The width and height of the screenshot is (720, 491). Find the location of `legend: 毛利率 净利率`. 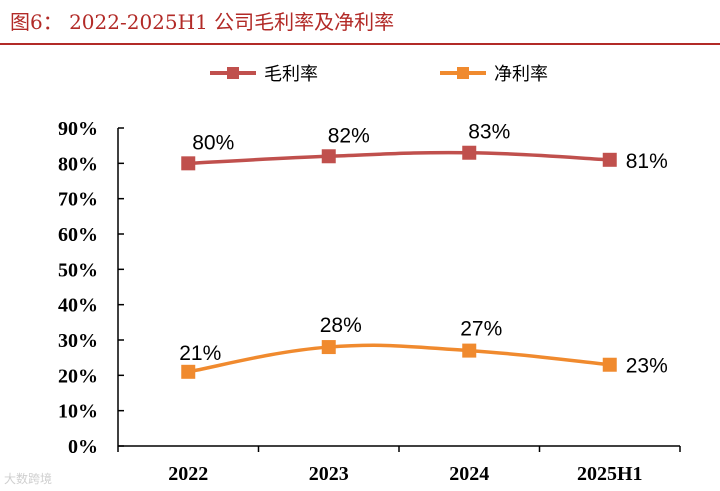

legend: 毛利率 净利率 is located at coordinates (379, 74).